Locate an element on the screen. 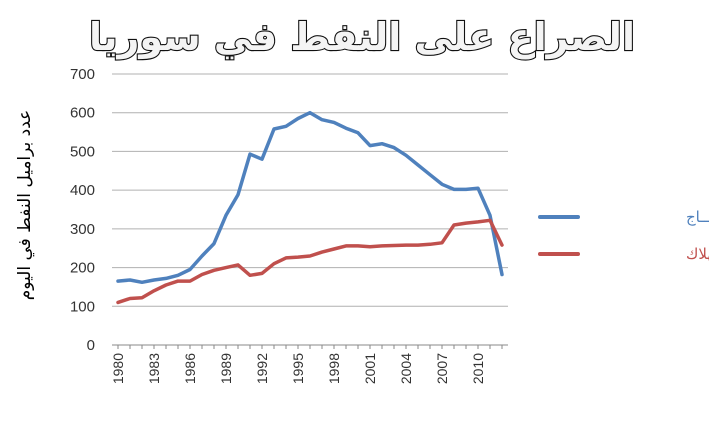 Image resolution: width=709 pixels, height=425 pixels. legend-label: الاستهلاك is located at coordinates (697, 254).